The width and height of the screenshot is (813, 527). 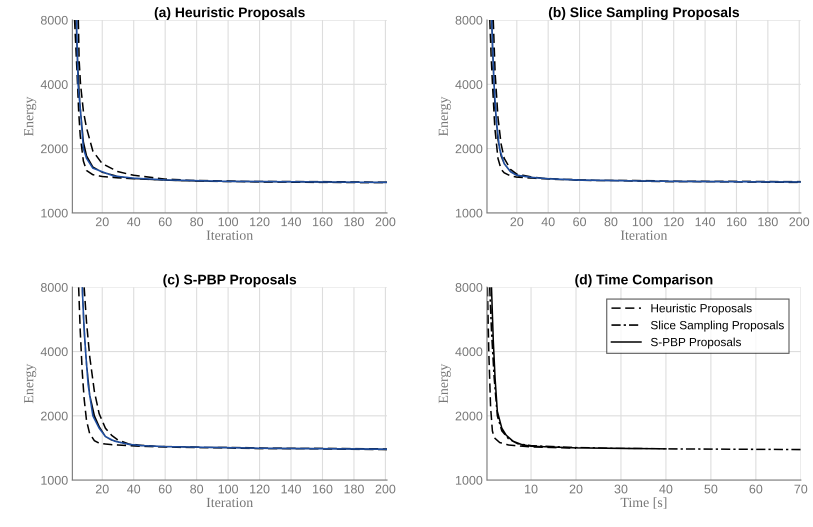 What do you see at coordinates (643, 281) in the screenshot?
I see `chart-title: (d) Time Comparison` at bounding box center [643, 281].